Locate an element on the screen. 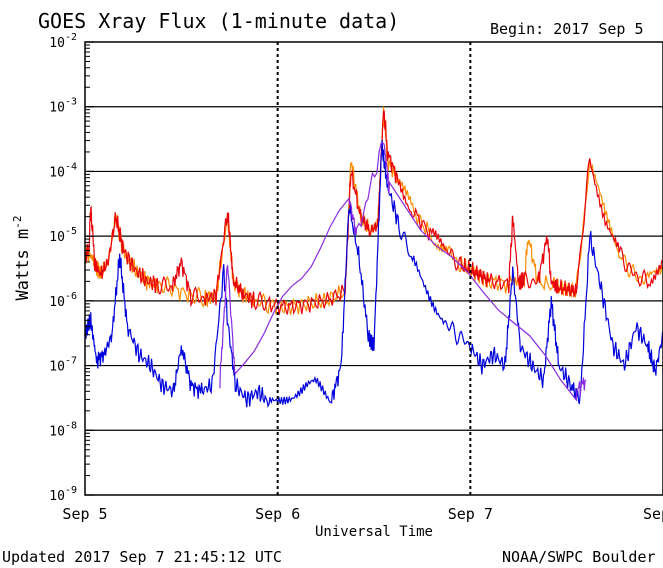 Image resolution: width=663 pixels, height=568 pixels. chart-title: GOES Xray Flux (1-minute data) is located at coordinates (218, 21).